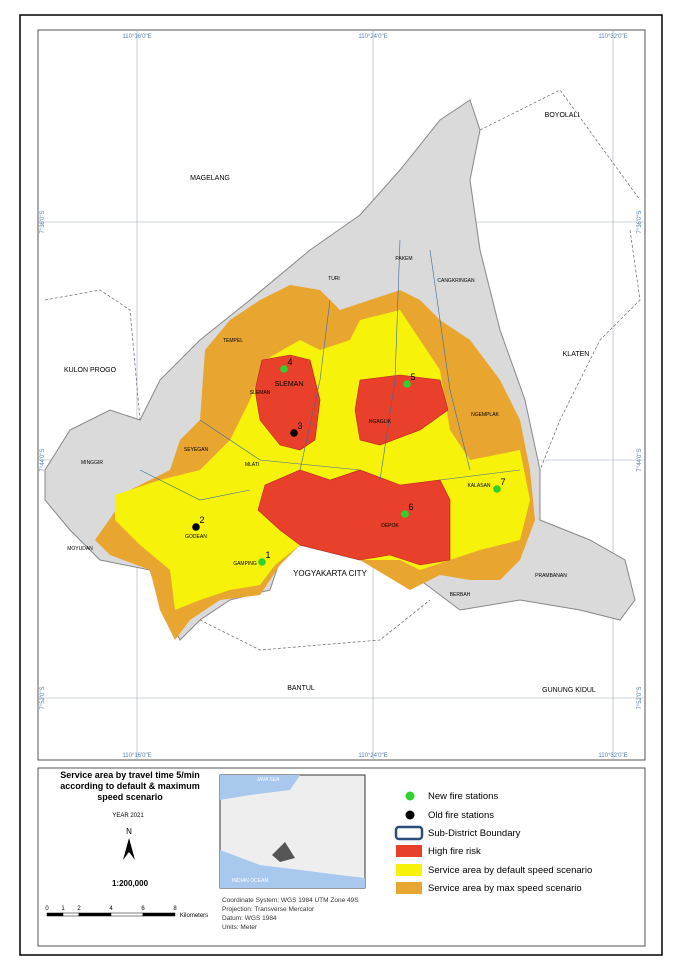 The image size is (680, 967). Describe the element at coordinates (260, 393) in the screenshot. I see `subdistrict-label: SLEMAN` at that location.